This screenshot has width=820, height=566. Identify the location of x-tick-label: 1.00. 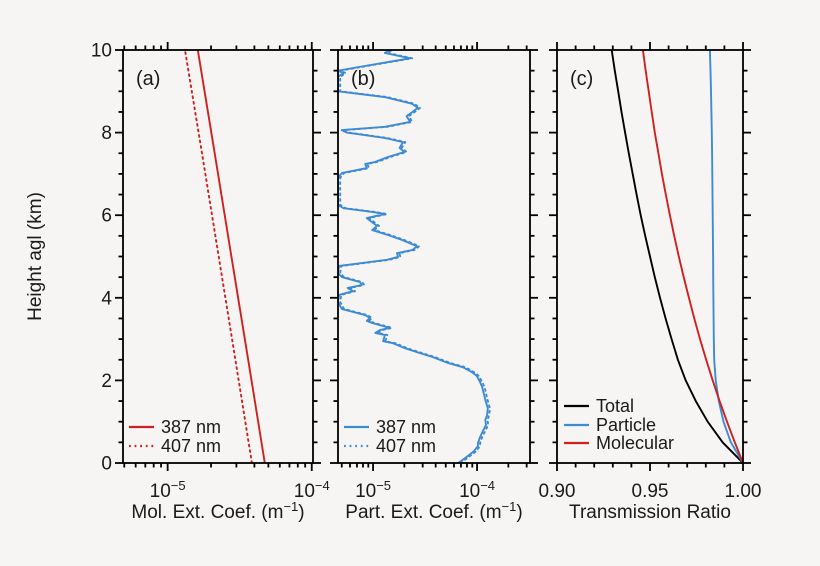
(743, 491).